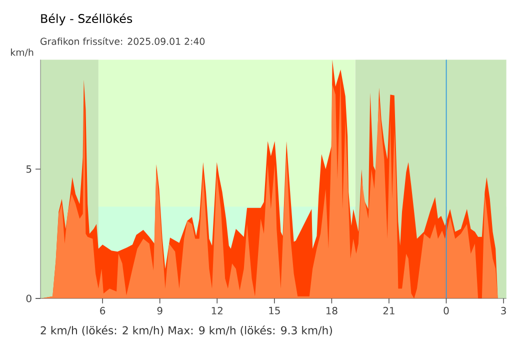  I want to click on x-tick-label: 15, so click(274, 310).